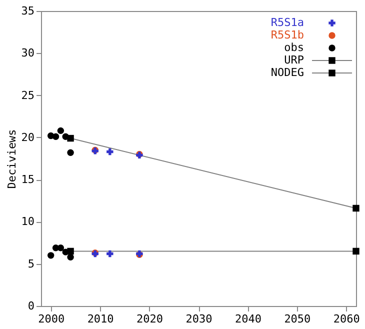 This screenshot has width=365, height=329. What do you see at coordinates (100, 319) in the screenshot?
I see `x-tick-label: 2010` at bounding box center [100, 319].